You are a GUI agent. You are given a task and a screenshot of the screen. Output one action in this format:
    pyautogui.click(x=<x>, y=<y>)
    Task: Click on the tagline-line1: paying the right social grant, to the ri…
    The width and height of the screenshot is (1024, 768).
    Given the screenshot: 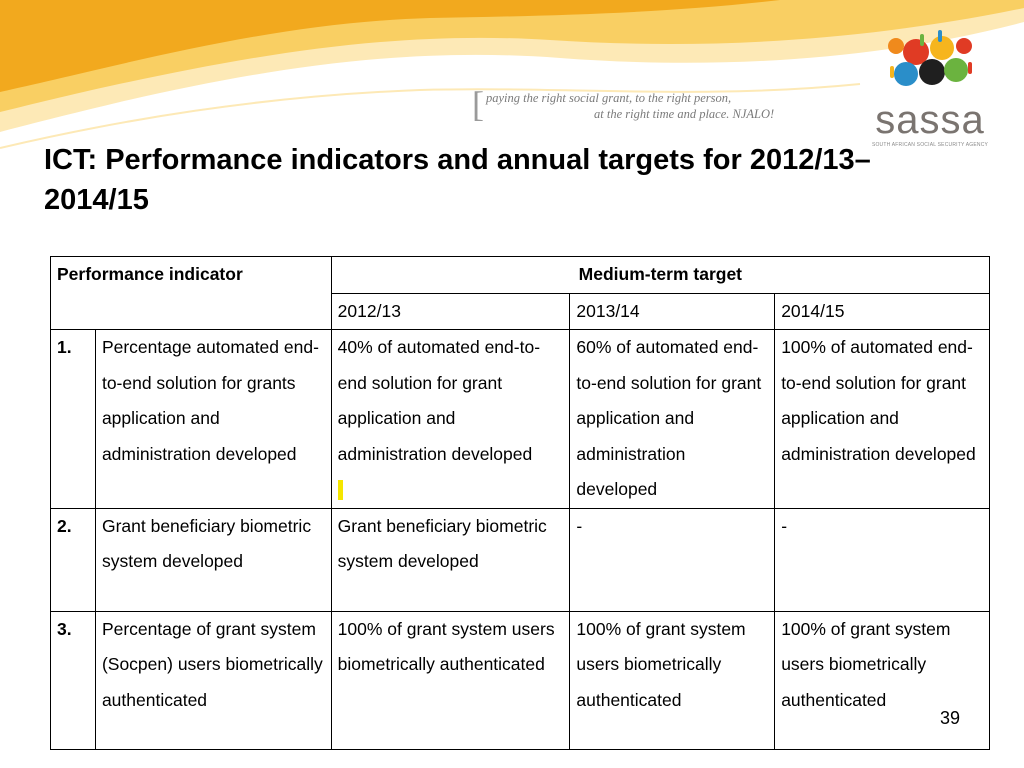 What is the action you would take?
    pyautogui.click(x=609, y=98)
    